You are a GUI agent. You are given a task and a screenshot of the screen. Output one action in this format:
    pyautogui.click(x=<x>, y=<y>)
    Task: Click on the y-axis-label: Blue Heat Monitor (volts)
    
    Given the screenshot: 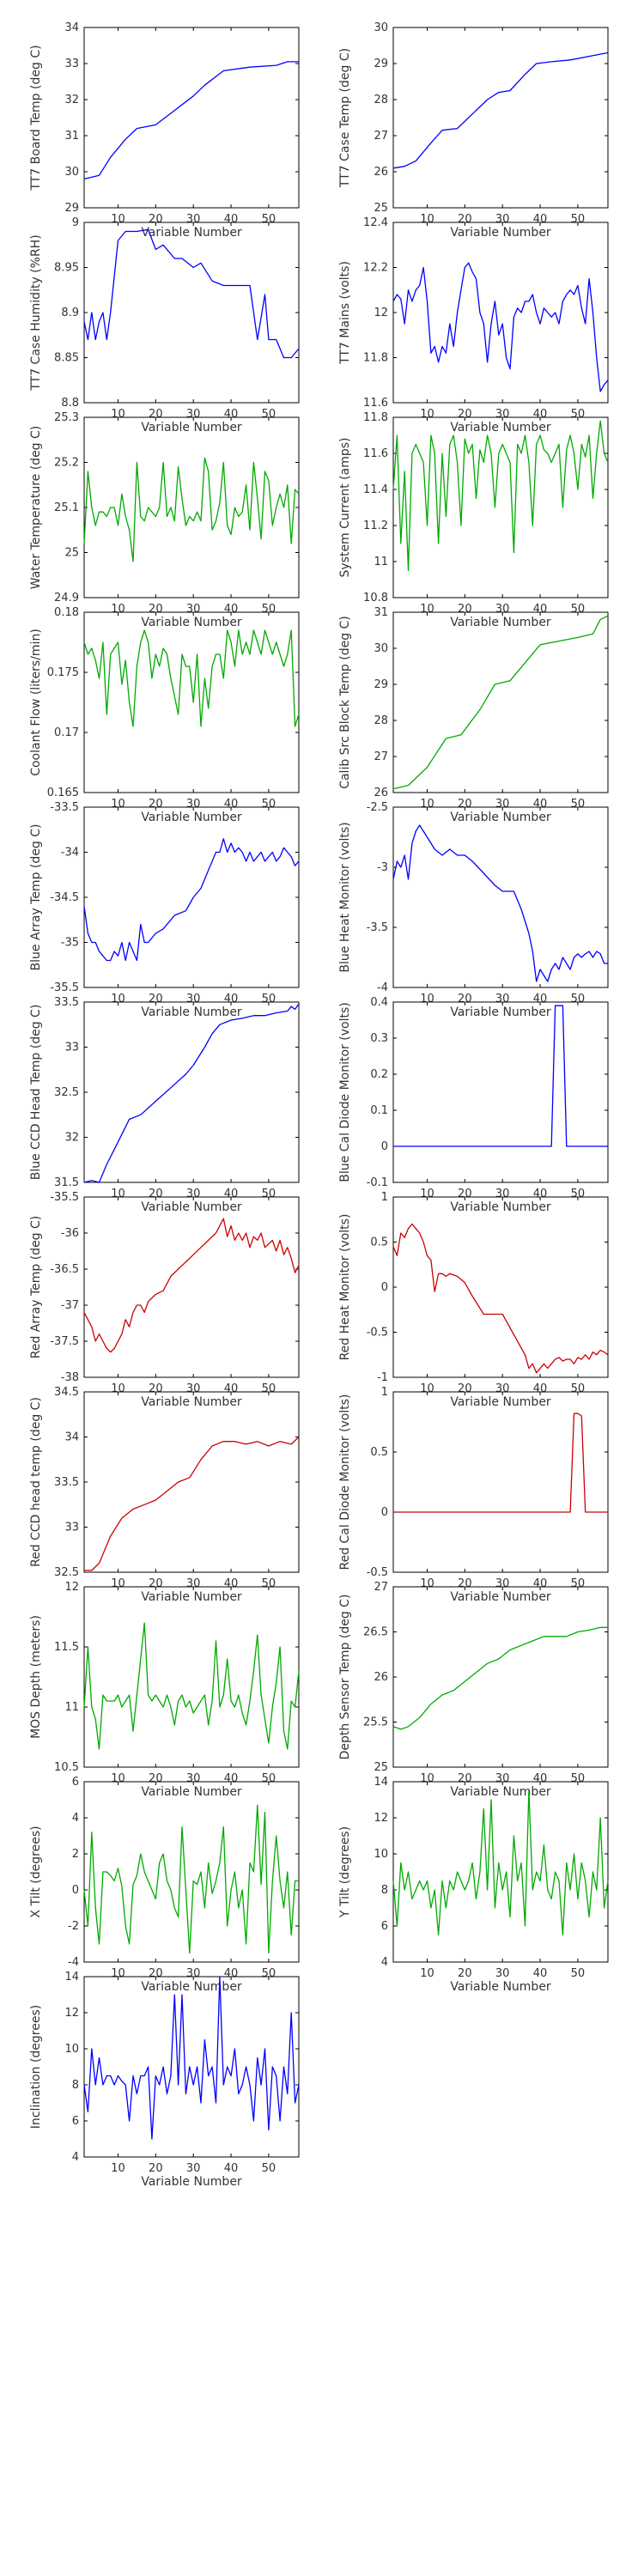 What is the action you would take?
    pyautogui.click(x=345, y=897)
    